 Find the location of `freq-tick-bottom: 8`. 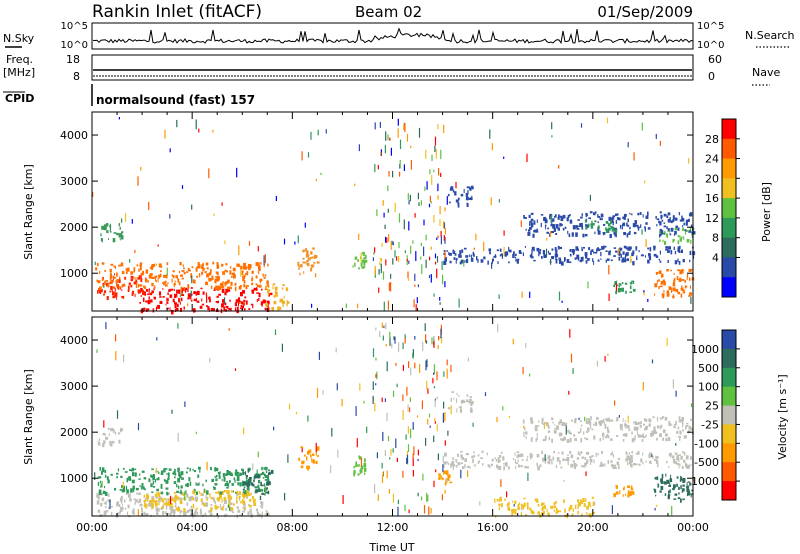

freq-tick-bottom: 8 is located at coordinates (76, 76).